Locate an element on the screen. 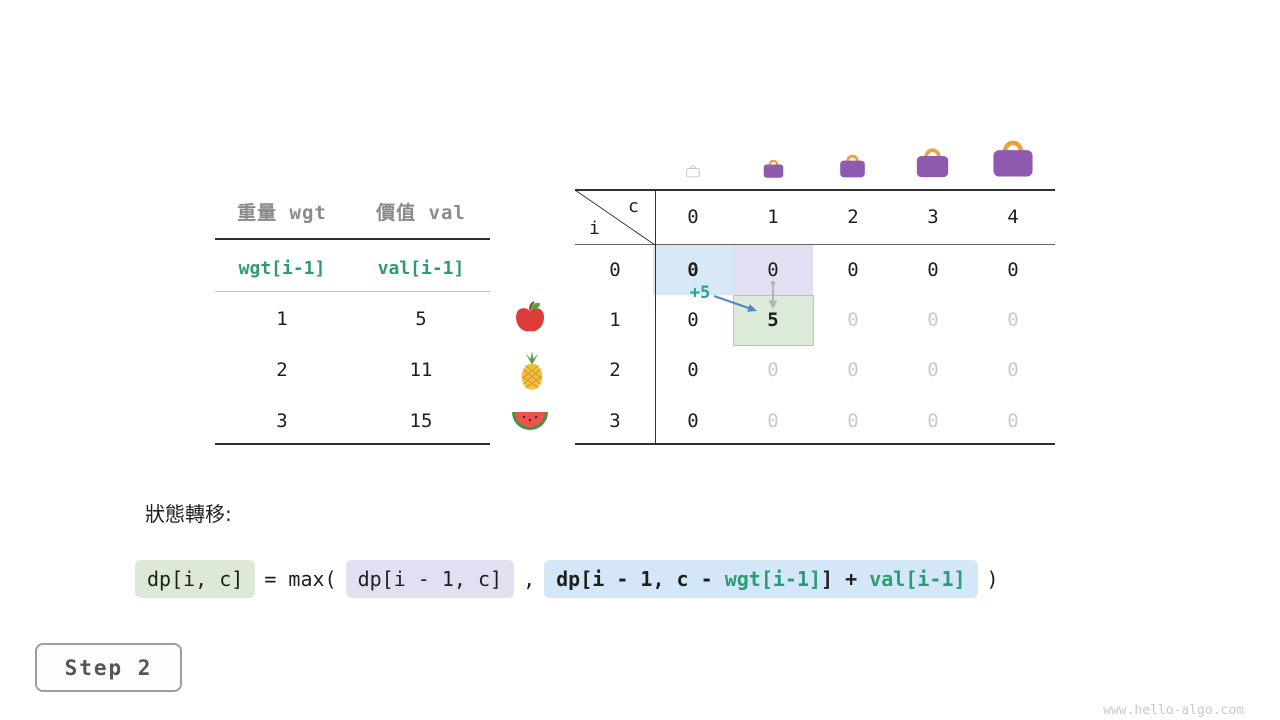  pineapple-icon is located at coordinates (532, 370).